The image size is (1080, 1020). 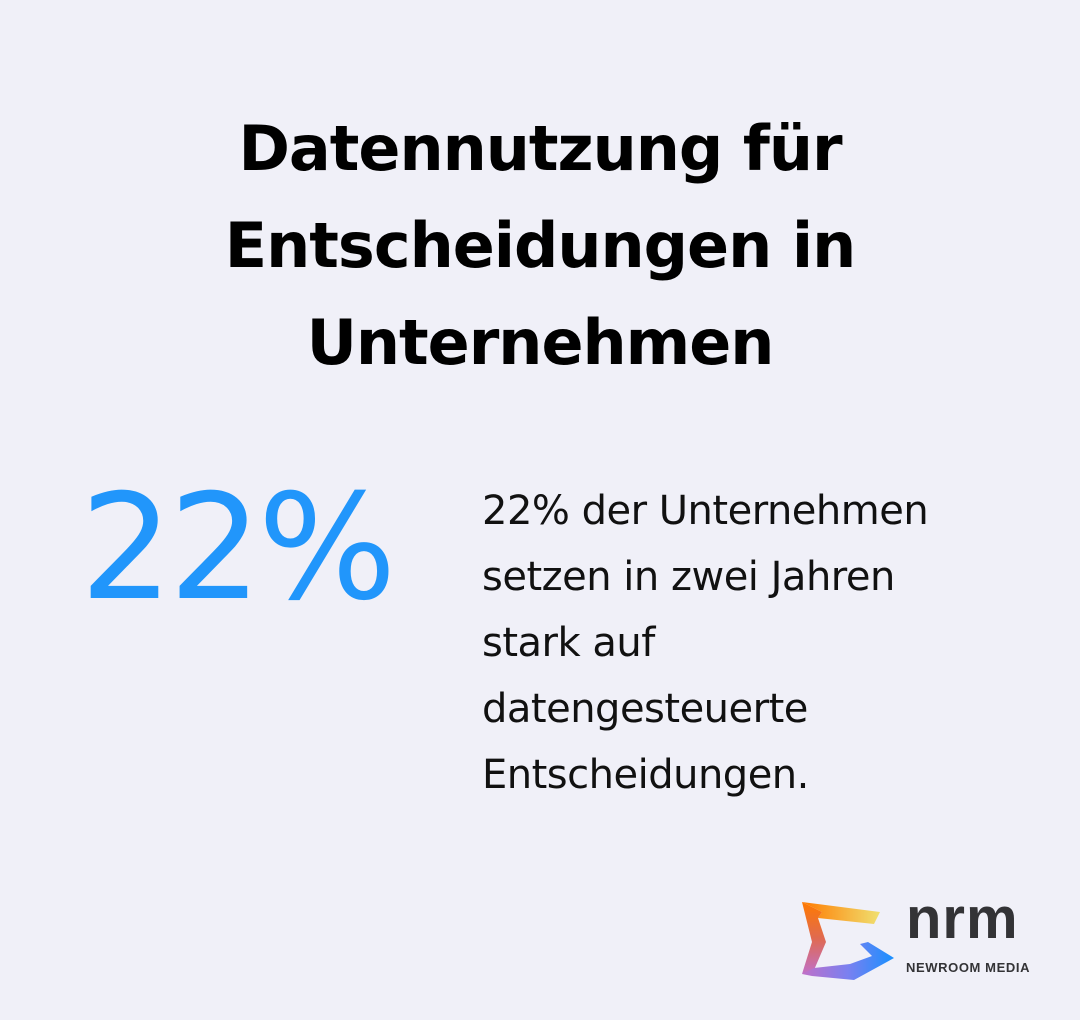 What do you see at coordinates (540, 342) in the screenshot?
I see `title-line-3: Unternehmen` at bounding box center [540, 342].